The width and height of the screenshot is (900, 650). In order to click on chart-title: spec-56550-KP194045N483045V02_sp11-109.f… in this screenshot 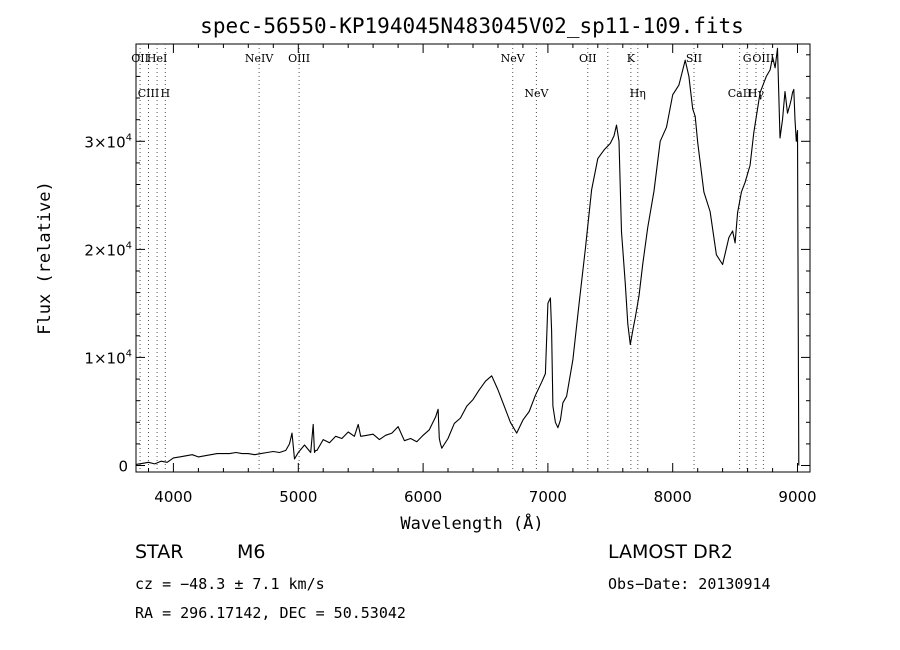, I will do `click(472, 26)`.